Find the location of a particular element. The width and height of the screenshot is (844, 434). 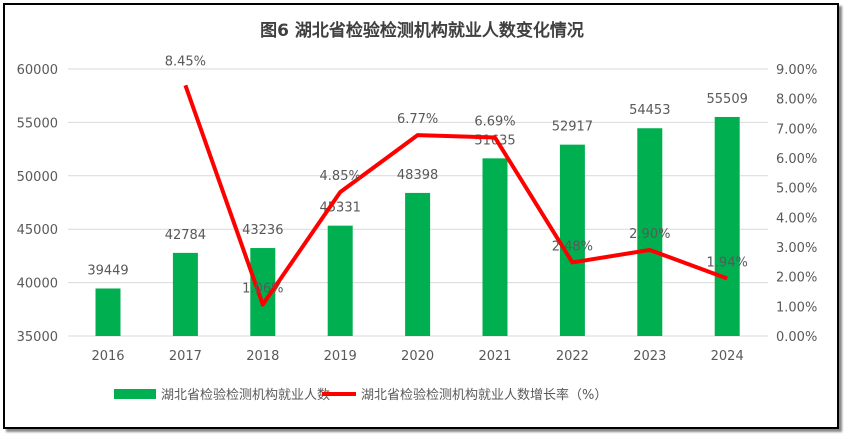

bar-label: 42784 is located at coordinates (185, 235).